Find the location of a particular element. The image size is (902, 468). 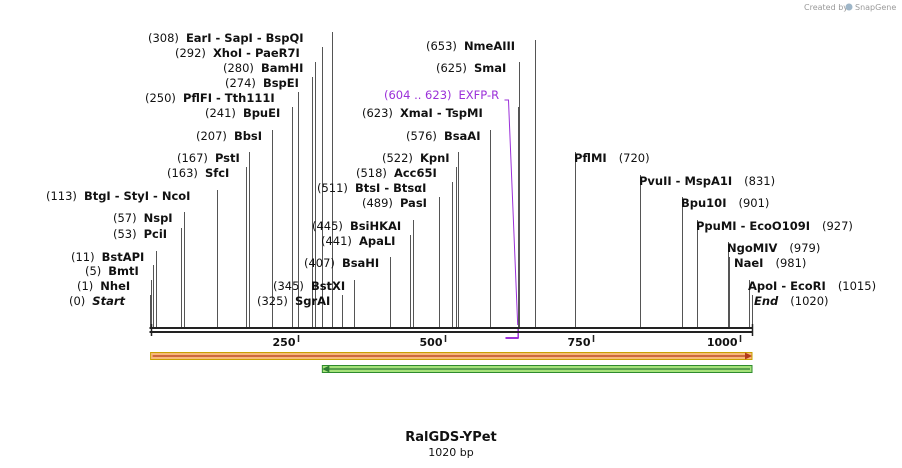

site-label-apoi-ecori: ApoI - EcoRI (1015) is located at coordinates (812, 286).